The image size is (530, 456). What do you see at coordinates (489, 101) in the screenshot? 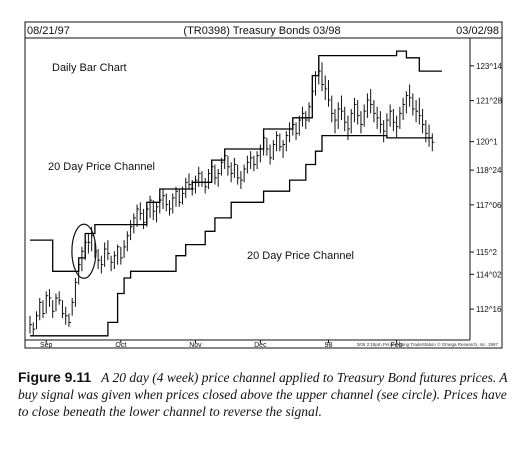
I see `y-tick-label: 121^28` at bounding box center [489, 101].